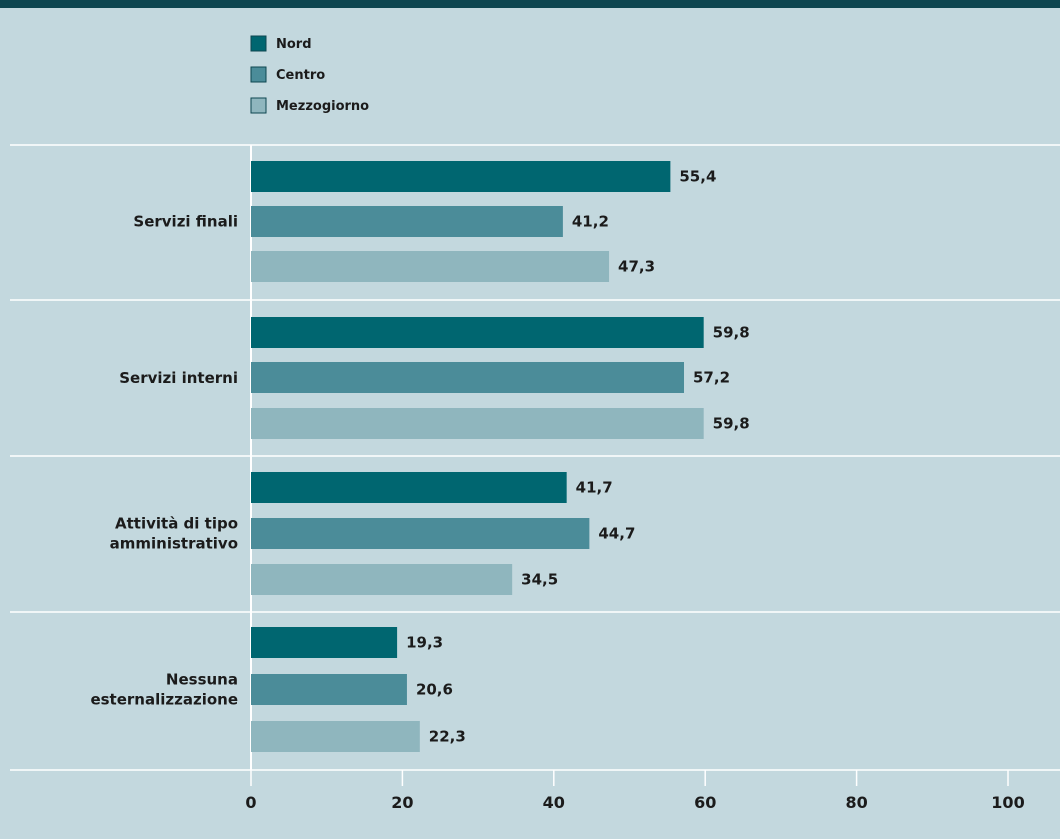 The image size is (1060, 839). What do you see at coordinates (554, 802) in the screenshot?
I see `x-tick-label-2: 40` at bounding box center [554, 802].